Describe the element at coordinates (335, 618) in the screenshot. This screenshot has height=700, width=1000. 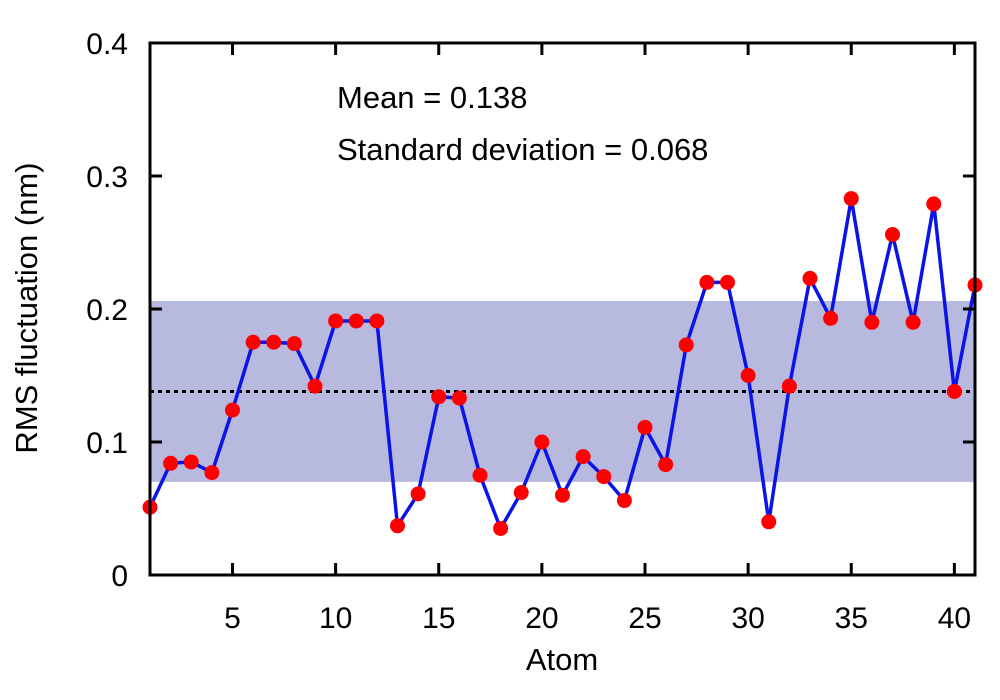
I see `x-tick-label: 10` at that location.